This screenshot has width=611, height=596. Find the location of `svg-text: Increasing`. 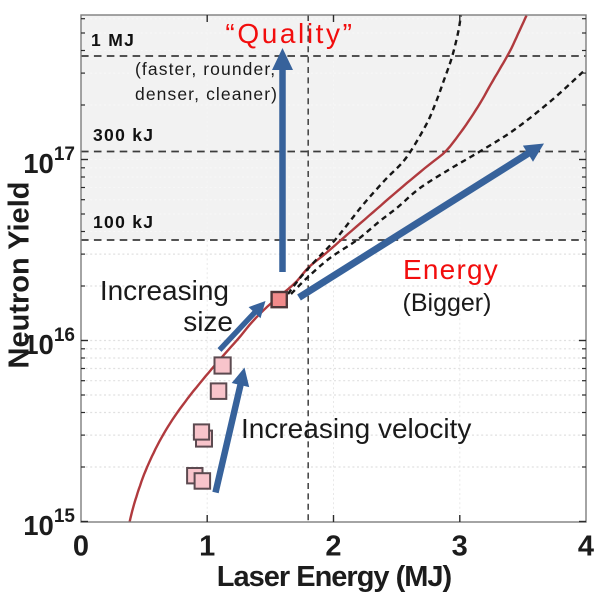

svg-text: Increasing is located at coordinates (164, 290).